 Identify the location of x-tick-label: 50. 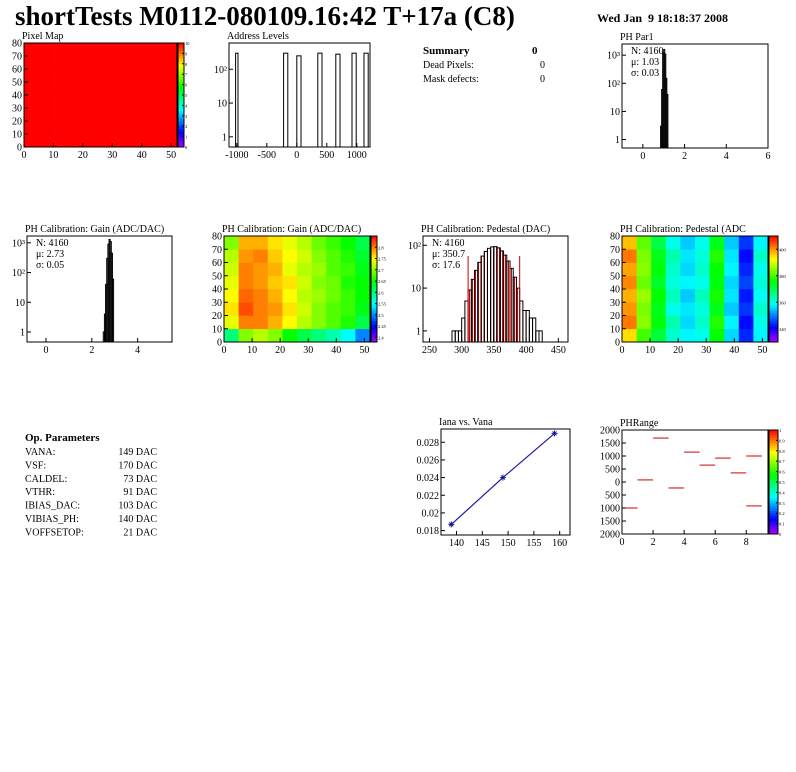
(171, 155).